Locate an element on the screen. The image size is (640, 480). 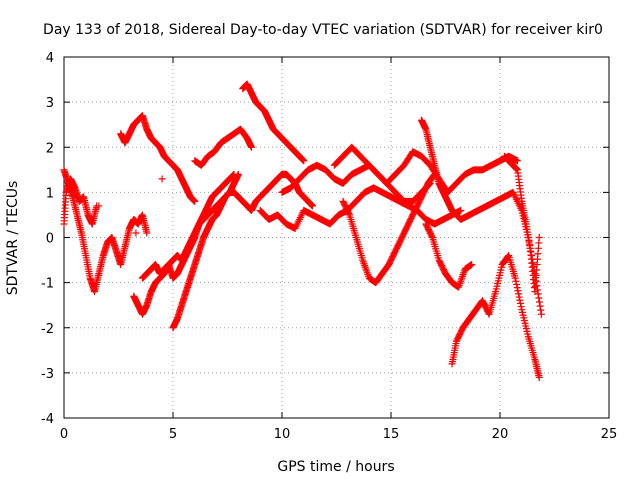
y-tick-label: -1 is located at coordinates (47, 284).